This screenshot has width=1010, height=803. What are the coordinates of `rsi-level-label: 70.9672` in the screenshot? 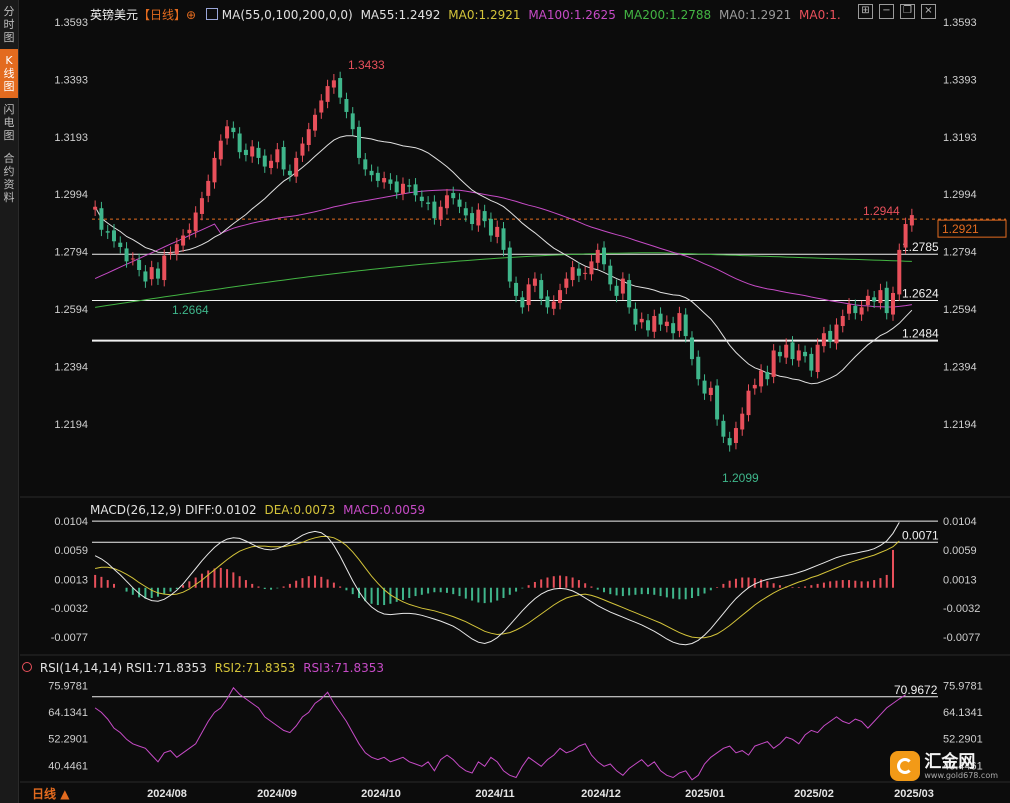 It's located at (916, 690).